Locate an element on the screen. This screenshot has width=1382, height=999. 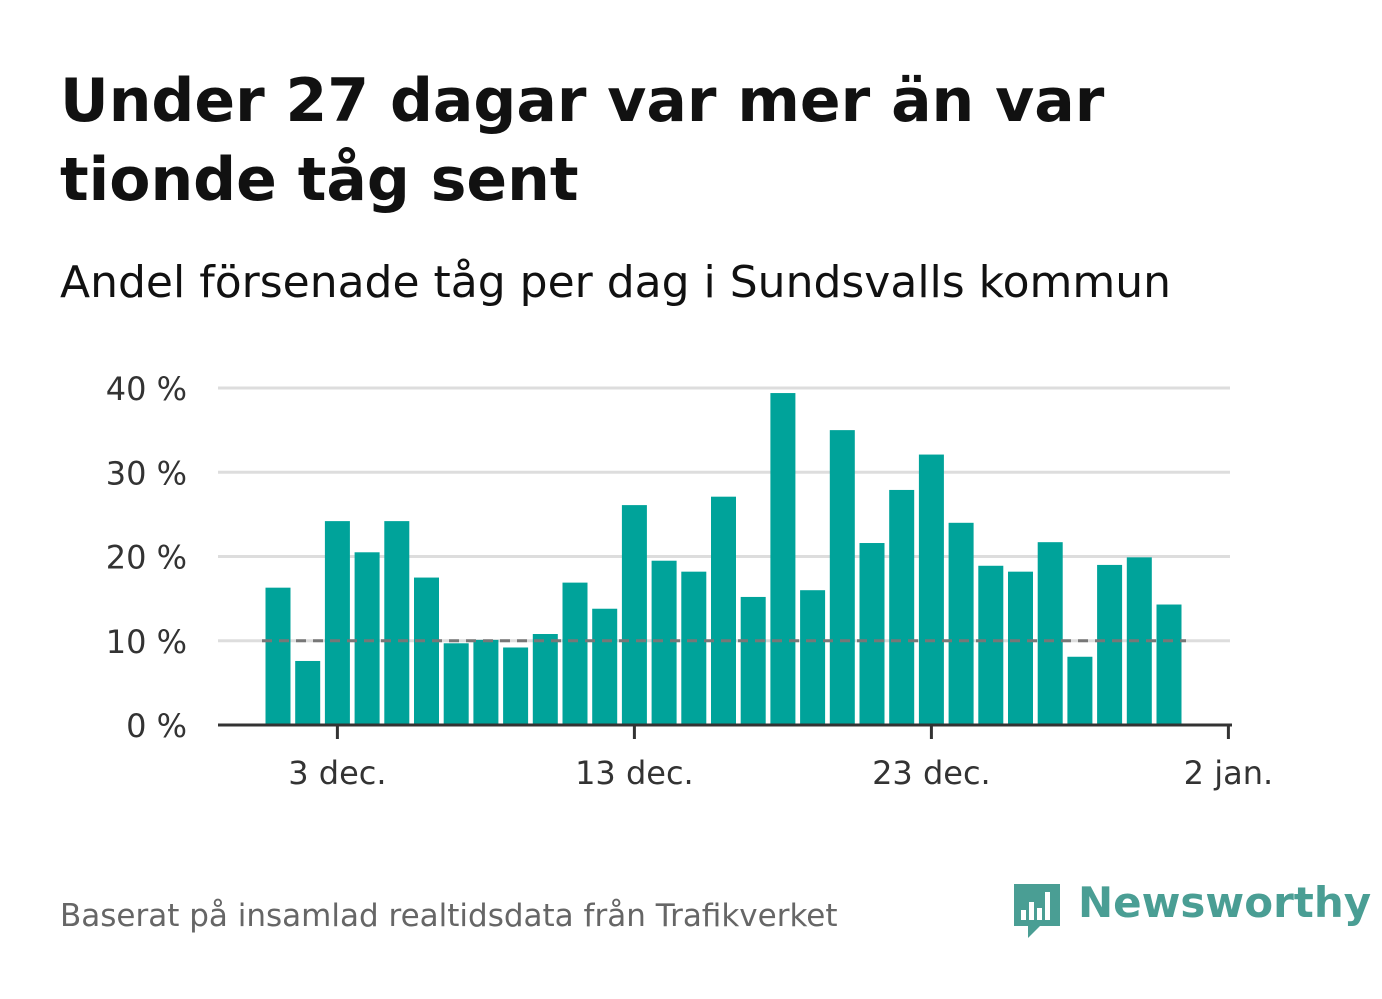
x-tick-label: 23 dec. is located at coordinates (931, 773).